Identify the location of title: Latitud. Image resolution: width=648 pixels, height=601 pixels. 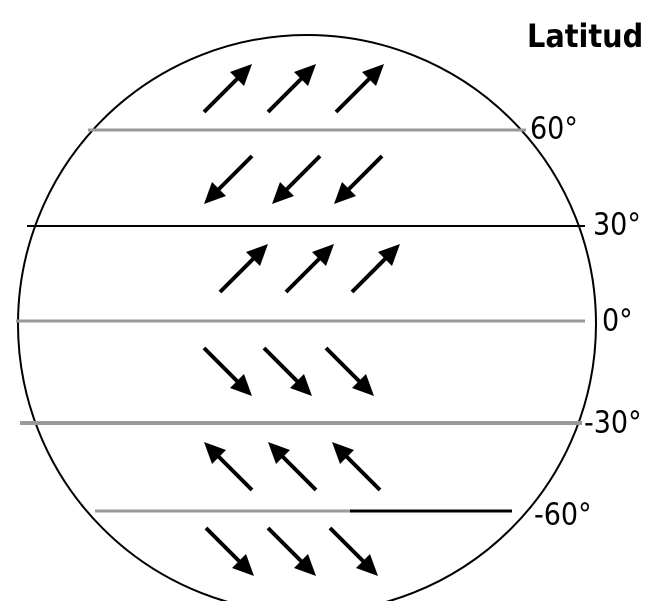
(585, 36).